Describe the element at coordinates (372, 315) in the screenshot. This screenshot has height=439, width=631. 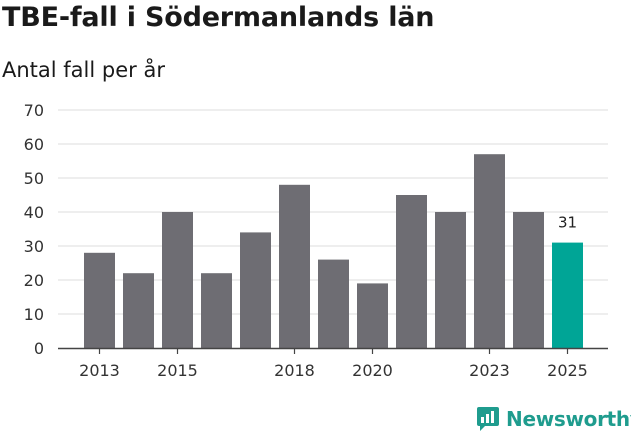
I see `bar-2020` at that location.